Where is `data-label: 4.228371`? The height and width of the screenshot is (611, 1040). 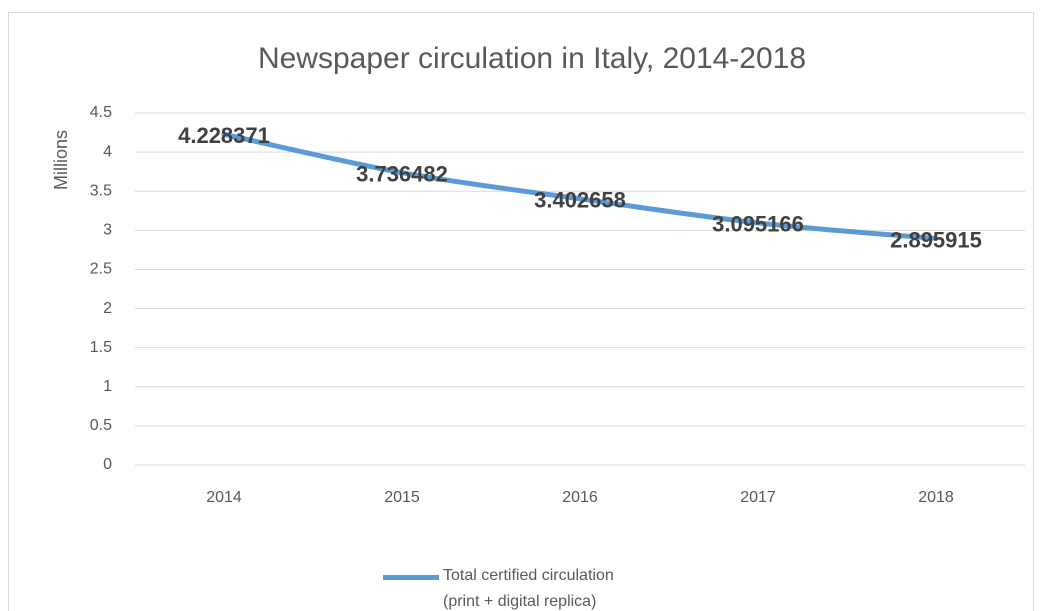 data-label: 4.228371 is located at coordinates (224, 135).